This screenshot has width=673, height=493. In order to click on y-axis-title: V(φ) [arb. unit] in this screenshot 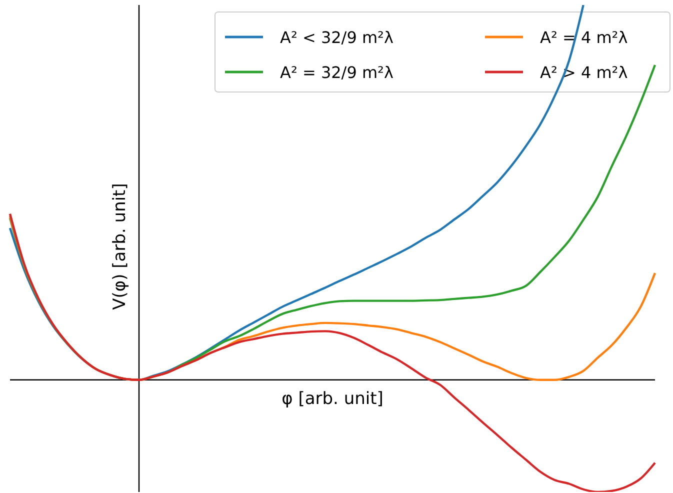, I will do `click(120, 246)`.